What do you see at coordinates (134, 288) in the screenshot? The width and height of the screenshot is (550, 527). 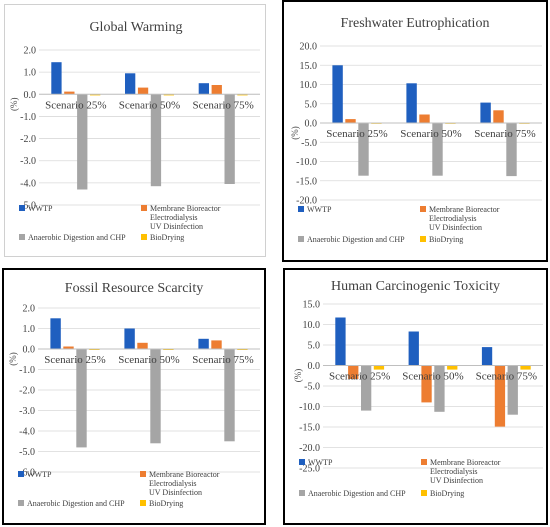 I see `chart-title: Fossil Resource Scarcity` at bounding box center [134, 288].